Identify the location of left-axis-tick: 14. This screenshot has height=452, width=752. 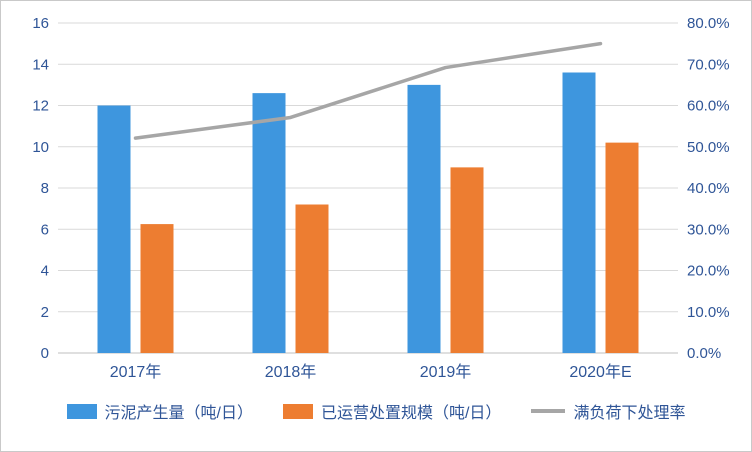
(40, 64).